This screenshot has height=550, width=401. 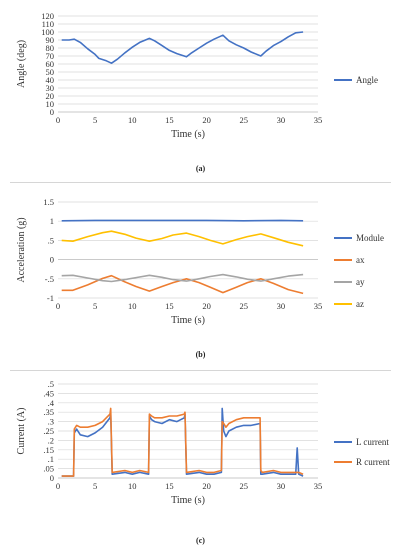 I want to click on y-tick-label: 90, so click(x=50, y=40).